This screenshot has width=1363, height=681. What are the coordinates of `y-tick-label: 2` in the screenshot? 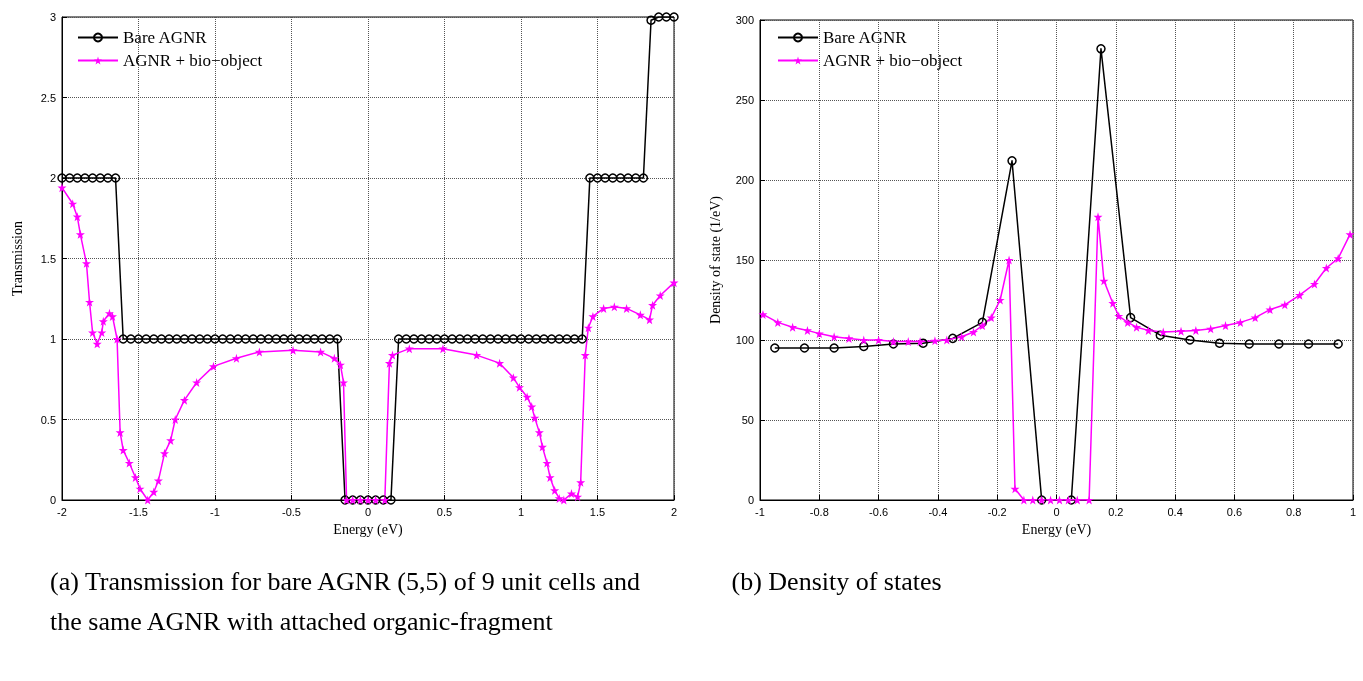 It's located at (52, 178).